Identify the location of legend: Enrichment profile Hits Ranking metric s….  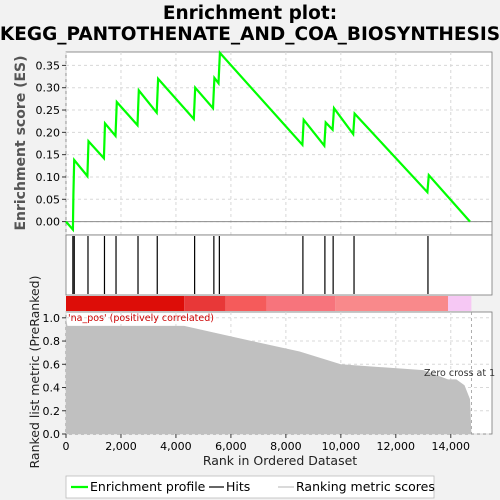
(250, 487).